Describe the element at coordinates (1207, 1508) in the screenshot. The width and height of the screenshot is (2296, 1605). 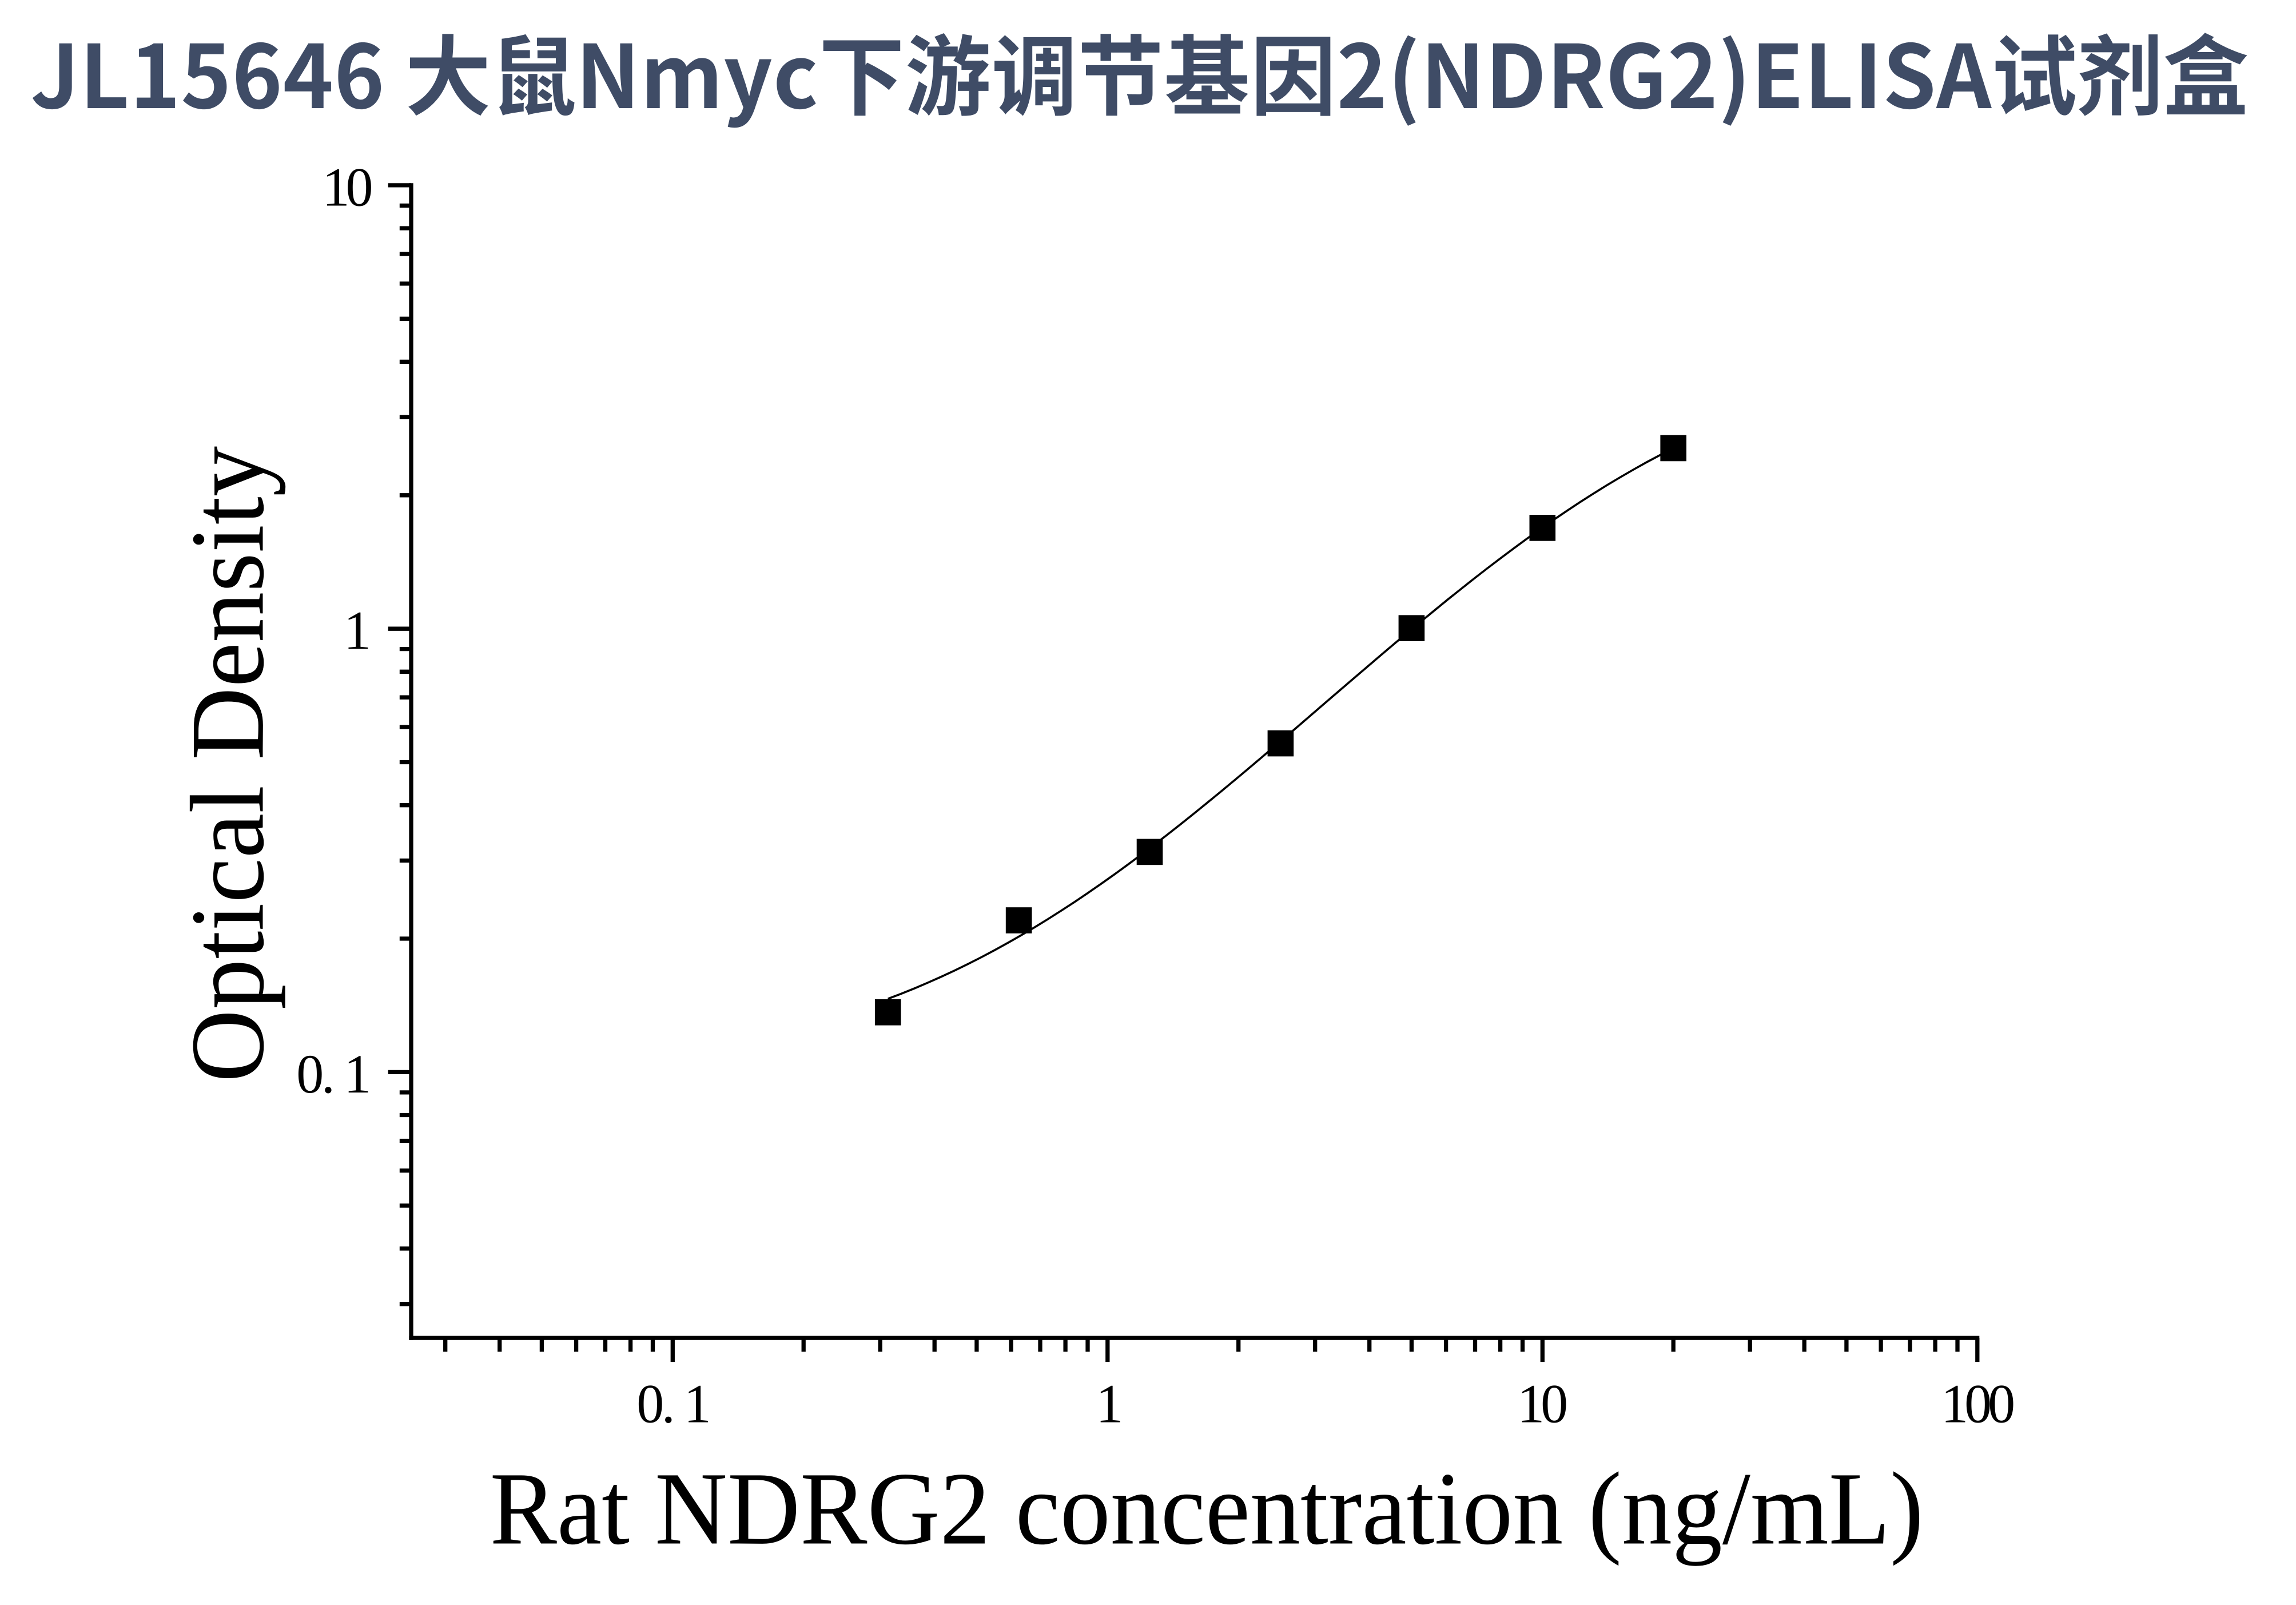
I see `svg-text:Rat NDRG2 concentration (ng/mL: Rat NDRG2 concentration (ng/mL)` at that location.